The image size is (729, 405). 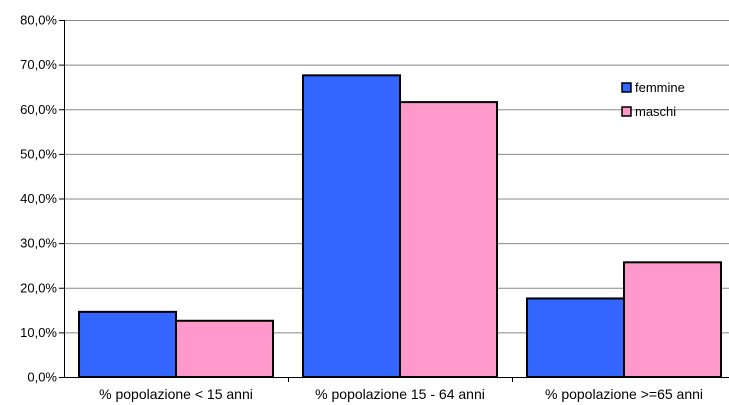 I want to click on legend-label-femmine: femmine, so click(x=660, y=87).